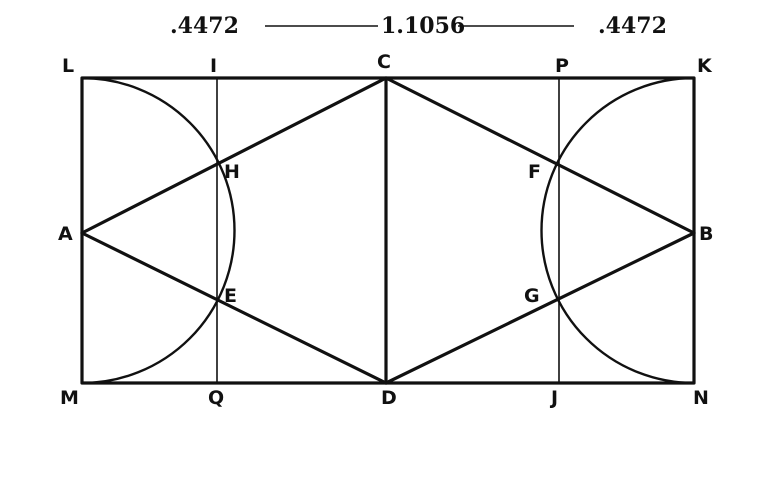 The height and width of the screenshot is (479, 763). I want to click on dimension-middle-value: 1.1056, so click(423, 26).